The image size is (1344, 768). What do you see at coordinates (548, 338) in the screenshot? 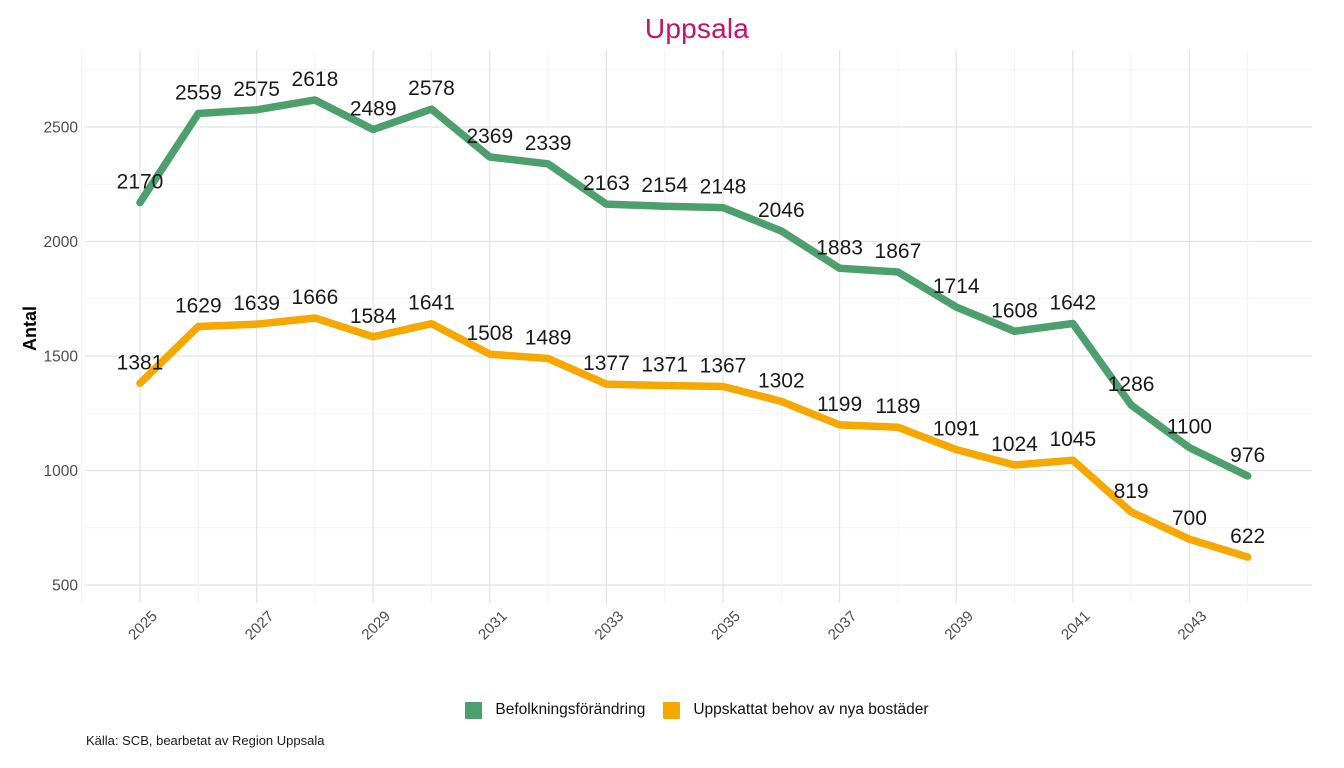
I see `svg-text: 1489` at bounding box center [548, 338].